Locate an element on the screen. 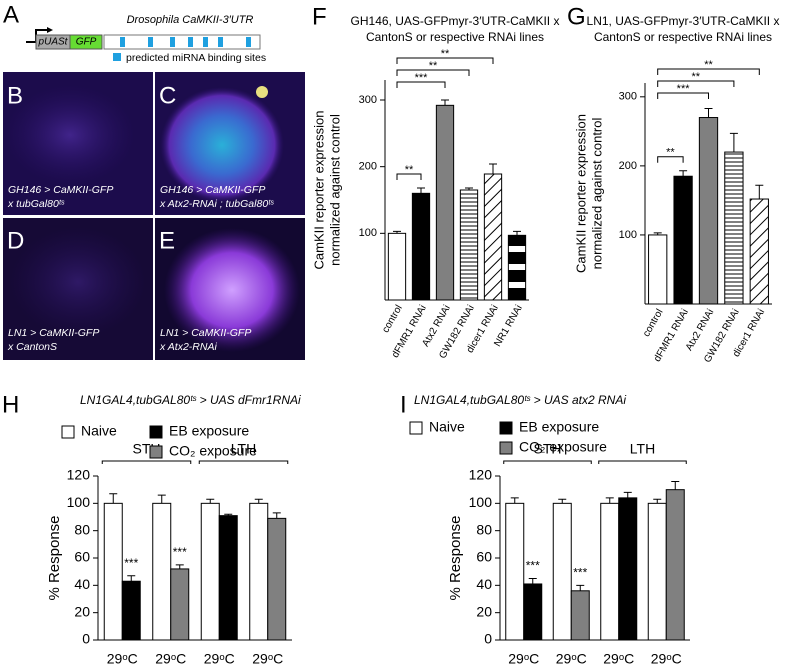  image-caption: x Atx2-RNAi ; tubGal80ᵗˢ is located at coordinates (216, 204).